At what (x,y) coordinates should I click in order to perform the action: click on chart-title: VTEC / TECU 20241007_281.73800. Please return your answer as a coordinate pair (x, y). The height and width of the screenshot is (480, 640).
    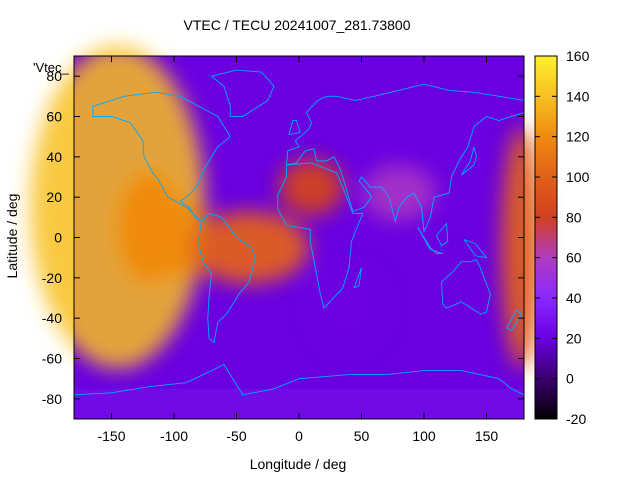
    Looking at the image, I should click on (297, 25).